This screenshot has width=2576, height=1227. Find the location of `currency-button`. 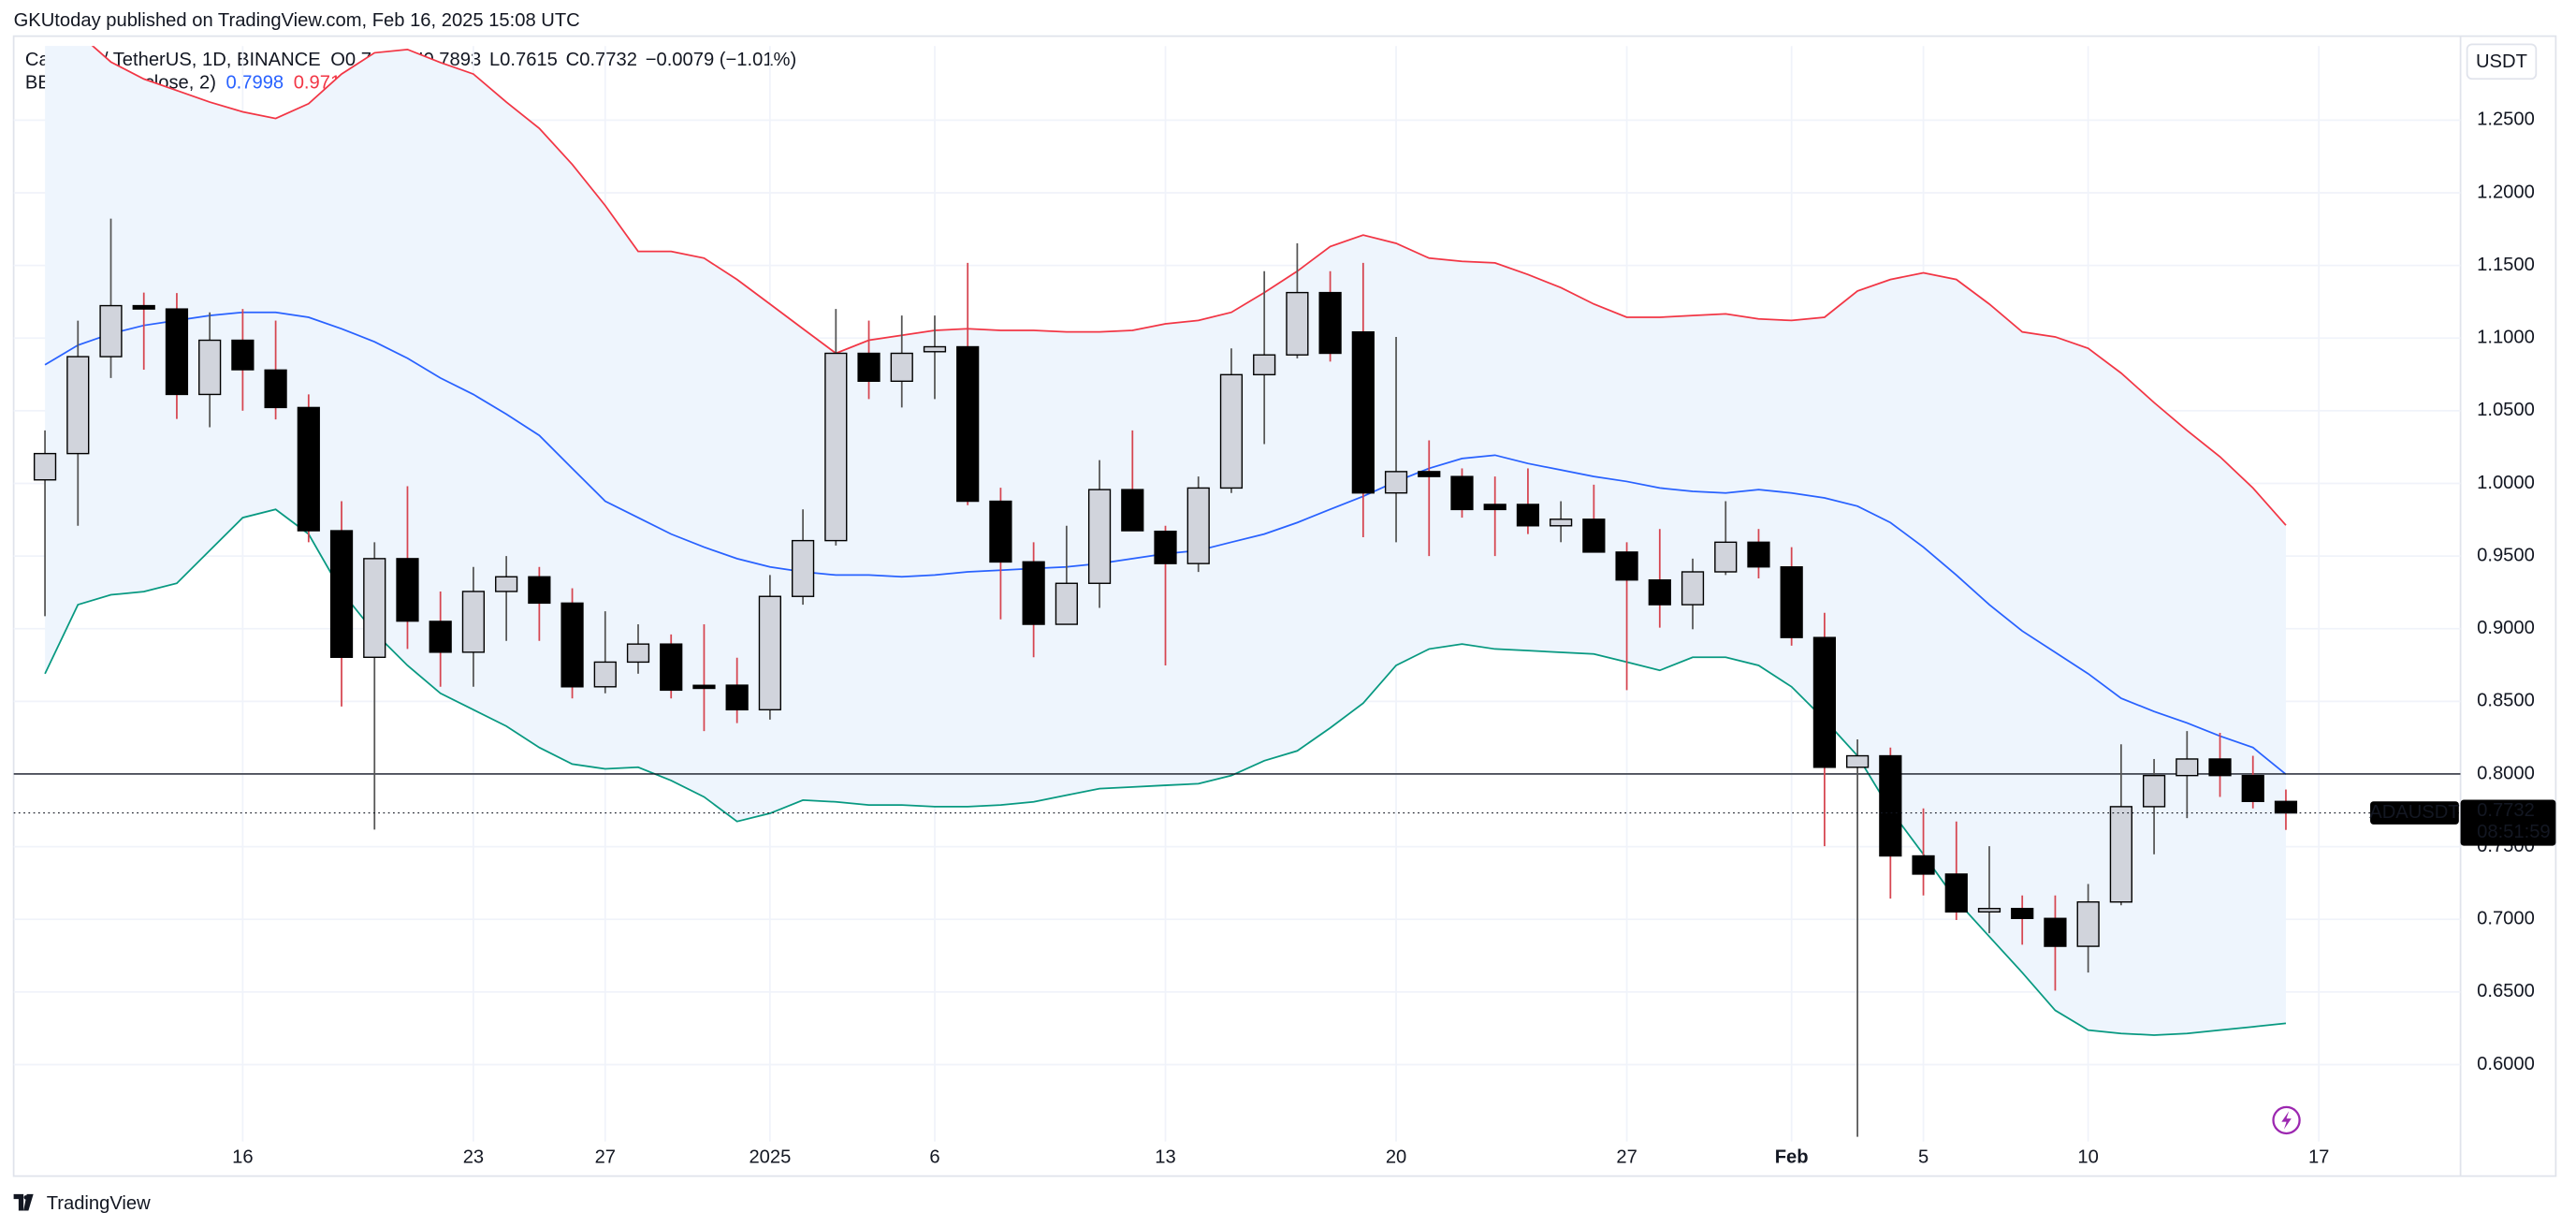

currency-button is located at coordinates (2502, 62).